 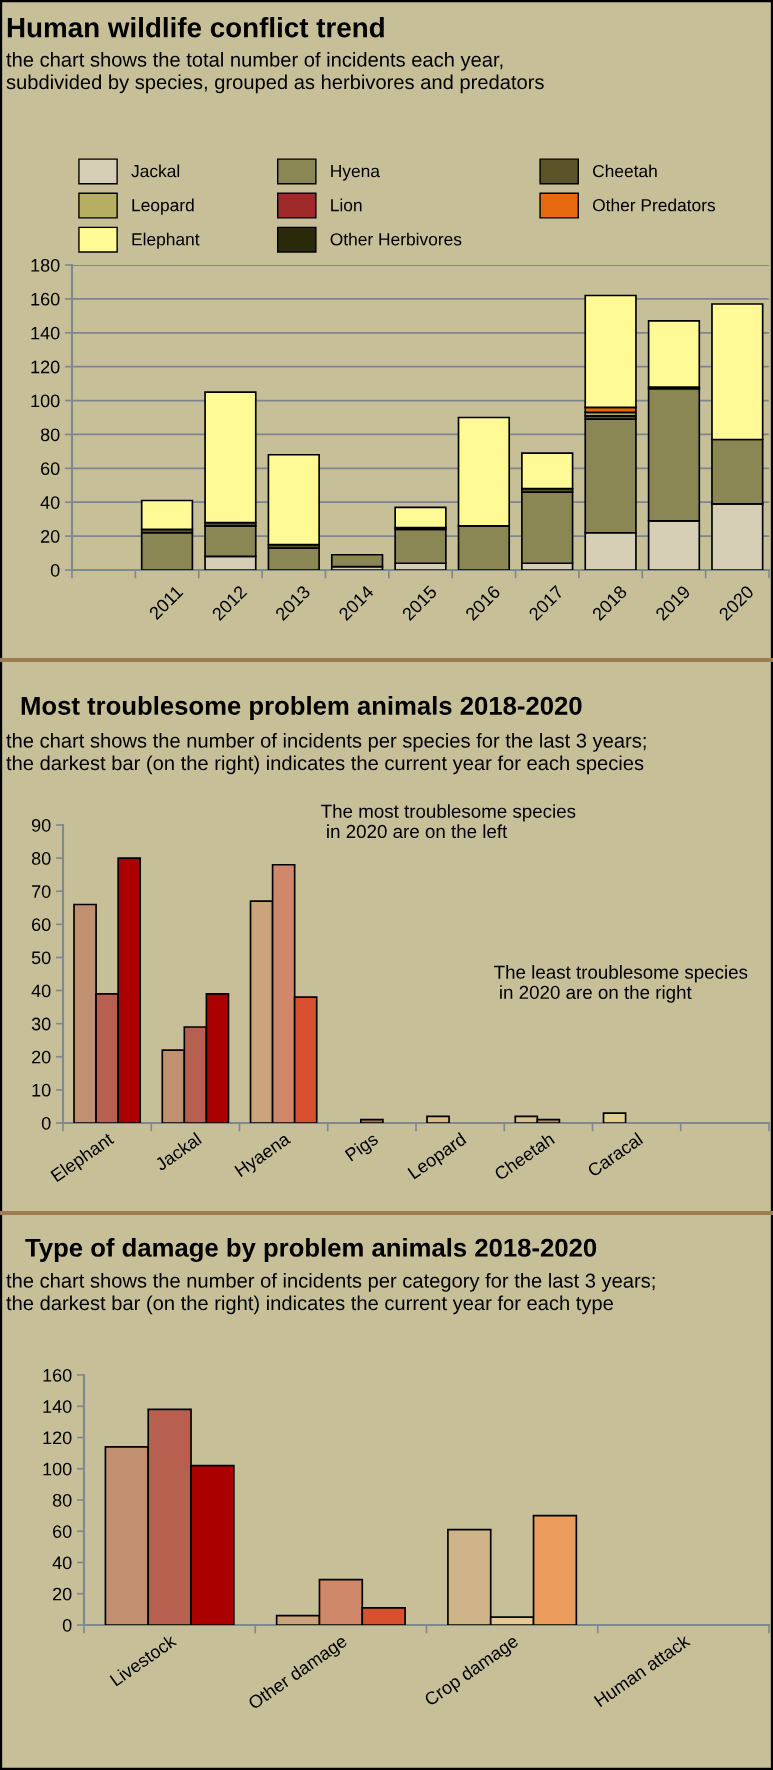 I want to click on chart-title: Human wildlife conflict trend, so click(x=195, y=27).